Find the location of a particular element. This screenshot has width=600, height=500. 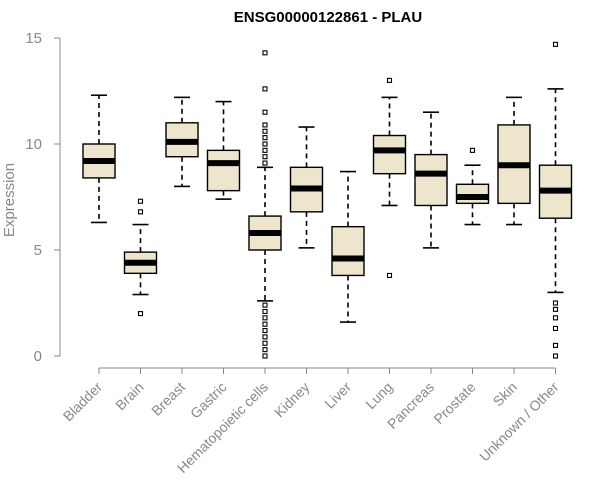

box-prostate is located at coordinates (472, 186).